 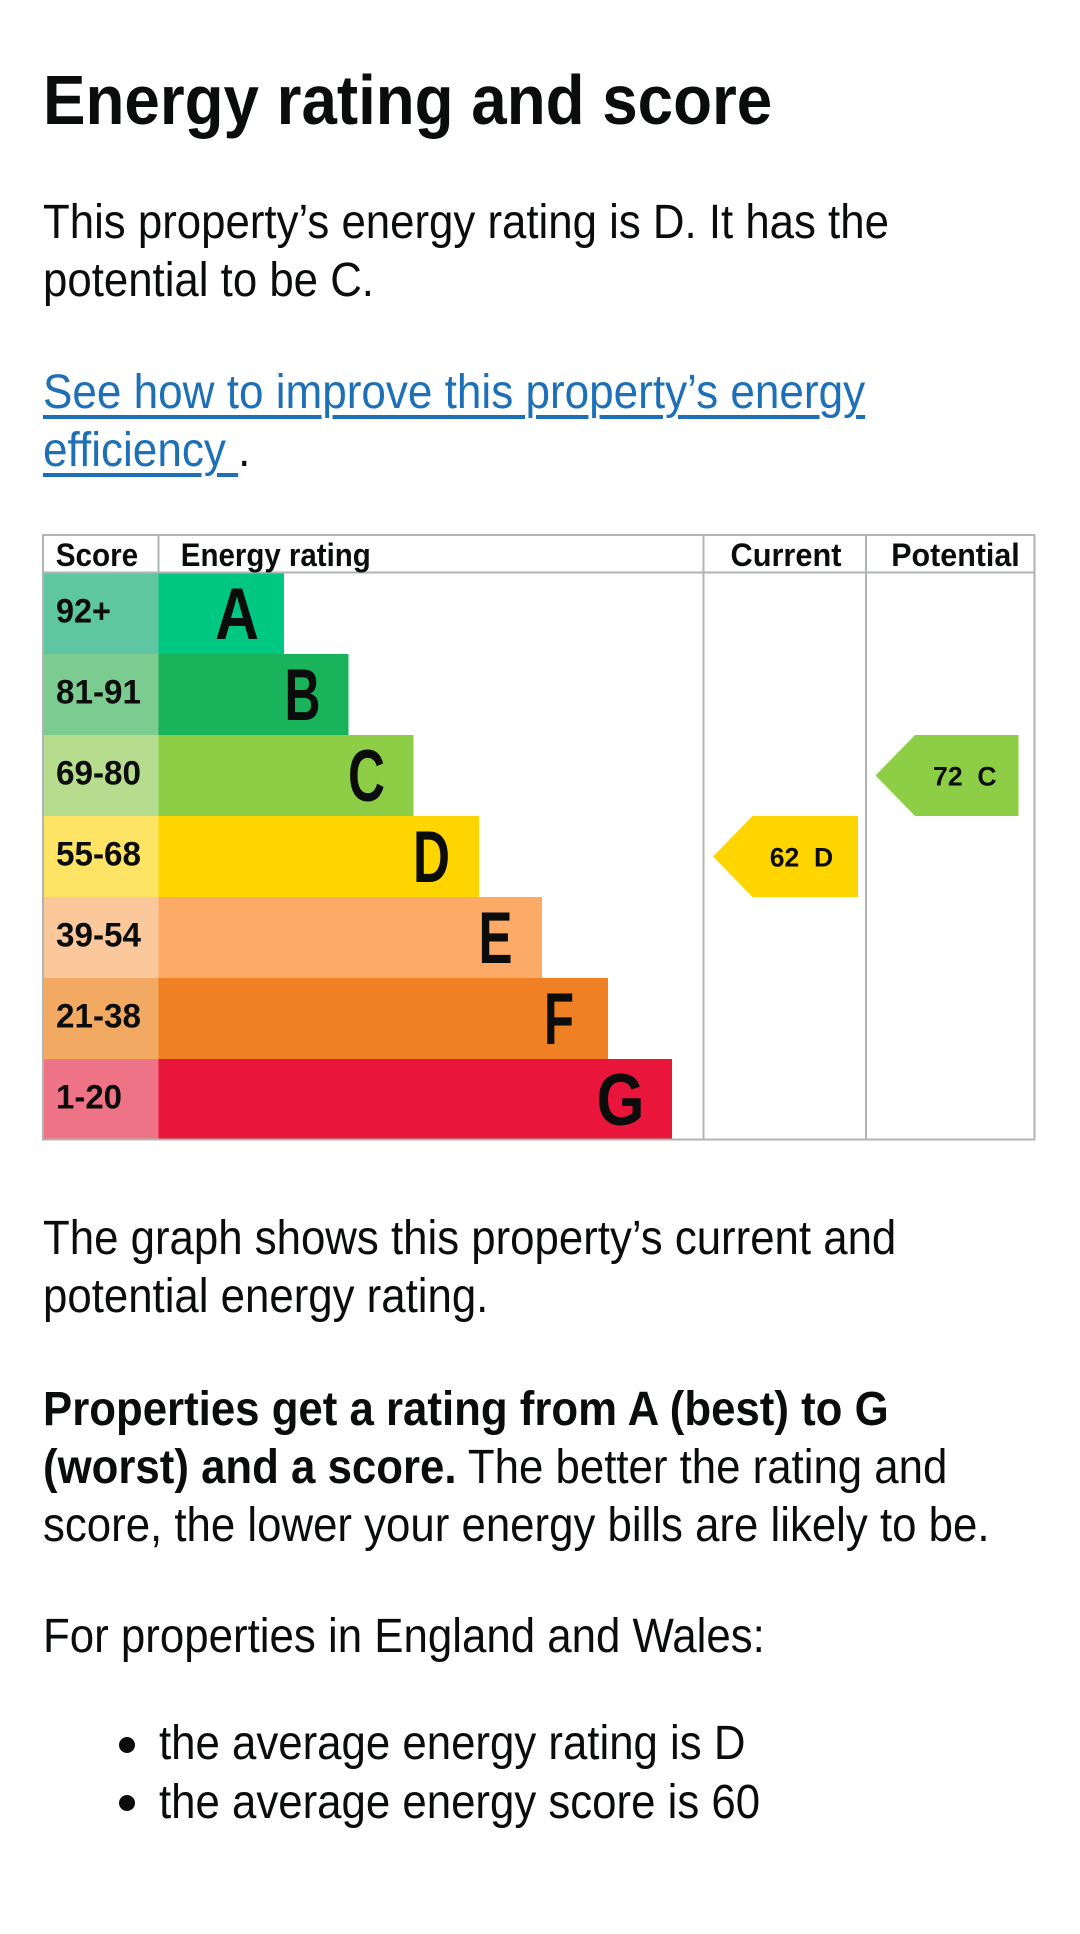 What do you see at coordinates (786, 555) in the screenshot?
I see `svg-text: Current` at bounding box center [786, 555].